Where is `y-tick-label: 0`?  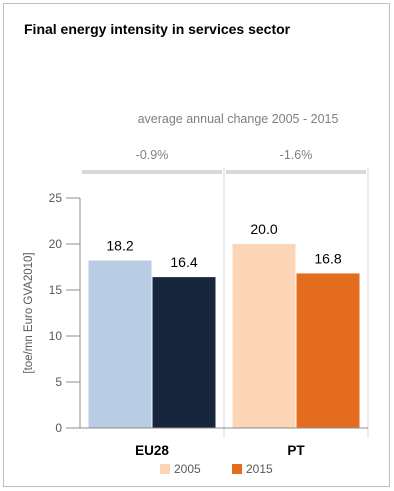 y-tick-label: 0 is located at coordinates (58, 428).